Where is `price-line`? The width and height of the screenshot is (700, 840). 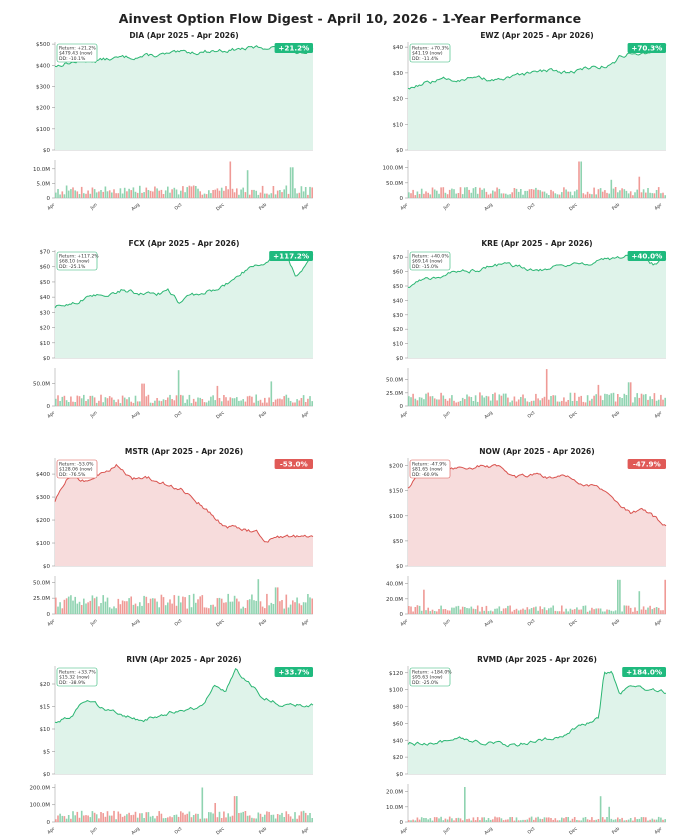 price-line is located at coordinates (184, 56).